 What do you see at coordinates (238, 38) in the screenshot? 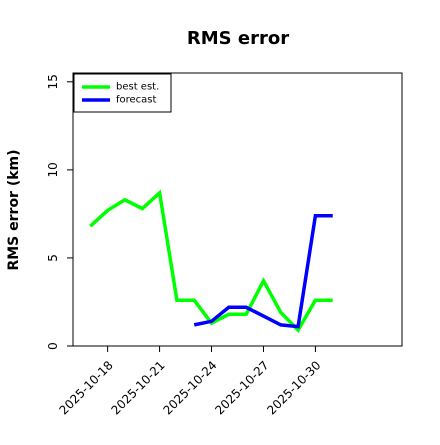
I see `chart-title: RMS error` at bounding box center [238, 38].